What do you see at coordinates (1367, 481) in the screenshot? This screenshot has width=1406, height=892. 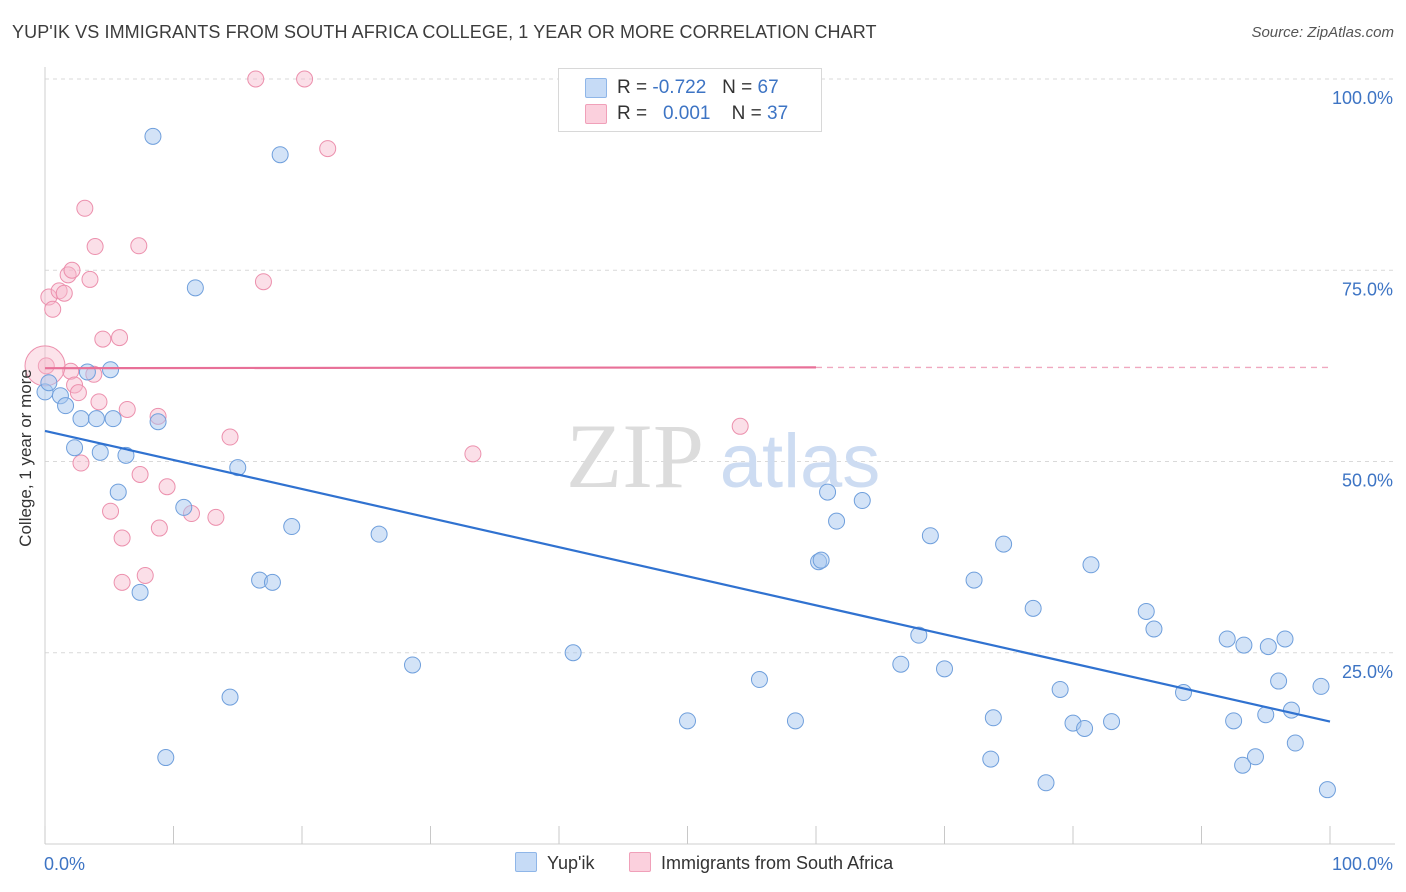 I see `y-tick-label: 50.0%` at bounding box center [1367, 481].